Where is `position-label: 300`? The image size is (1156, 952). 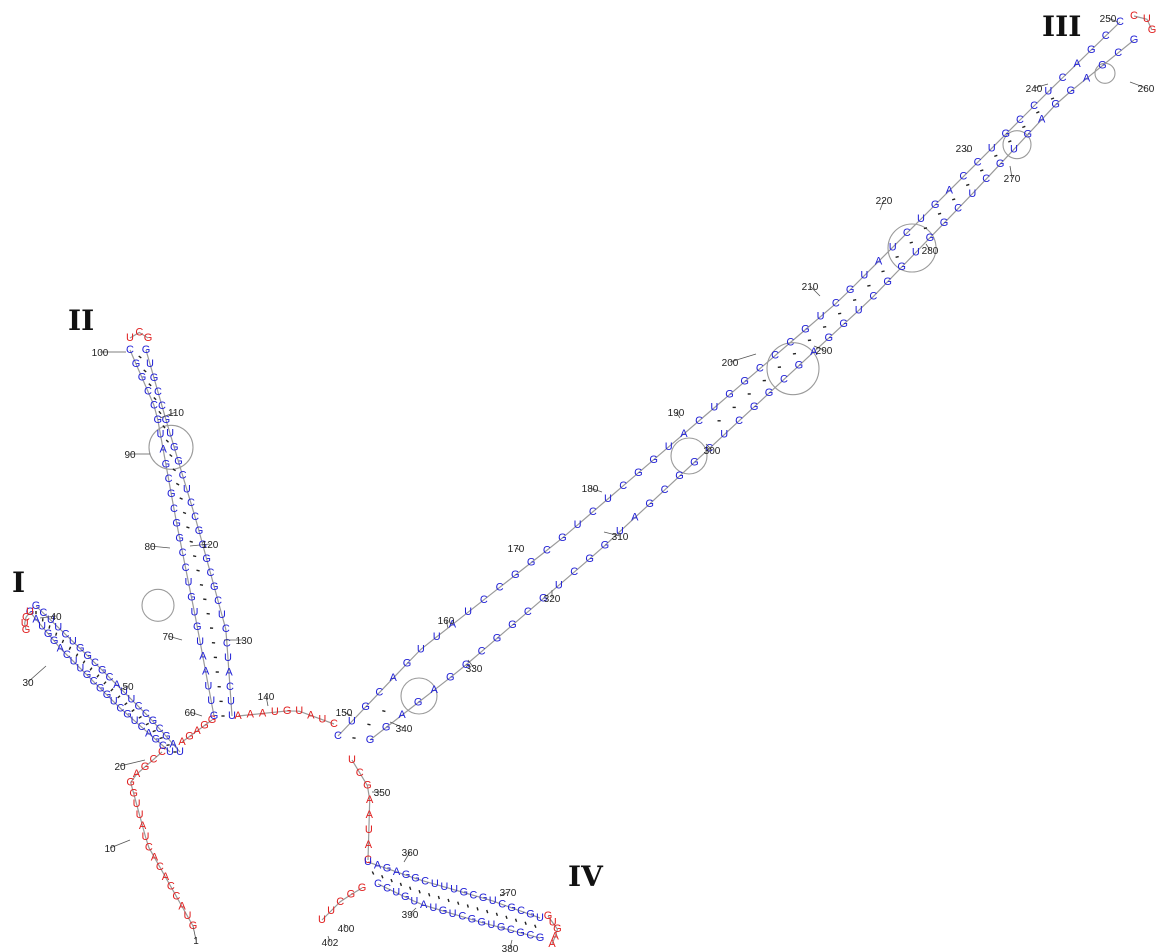
position-label: 300 is located at coordinates (712, 451).